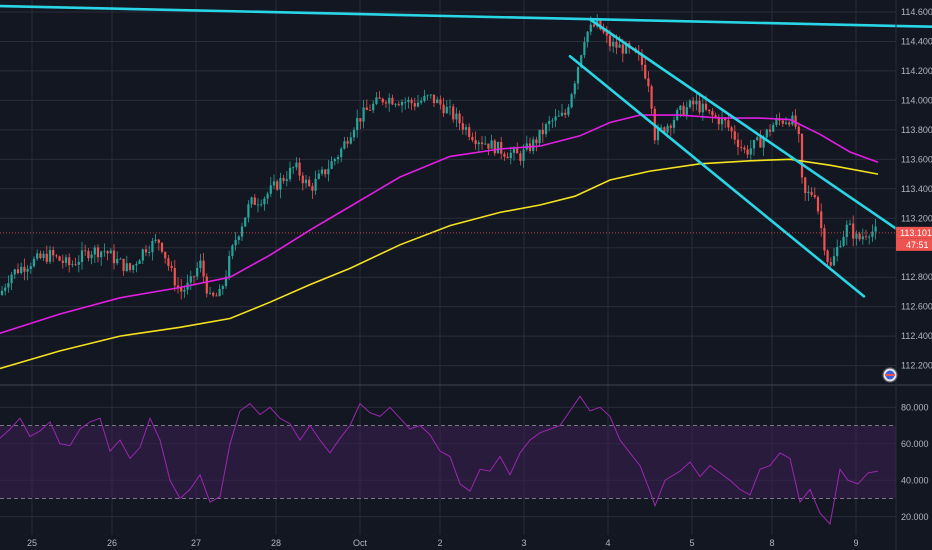 The height and width of the screenshot is (550, 932). Describe the element at coordinates (32, 543) in the screenshot. I see `time-tick-label: 25` at that location.